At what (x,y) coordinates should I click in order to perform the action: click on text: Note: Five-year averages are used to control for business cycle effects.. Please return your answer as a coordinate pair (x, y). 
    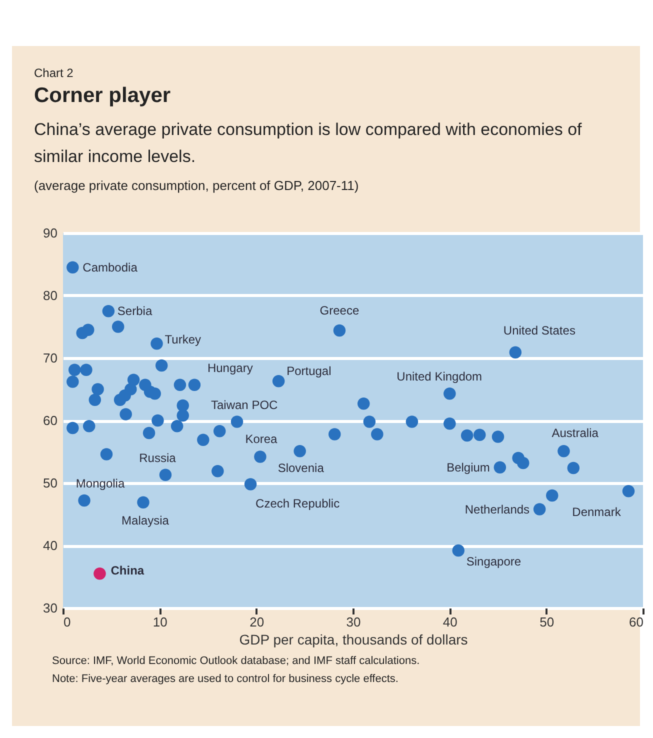
    Looking at the image, I should click on (226, 679).